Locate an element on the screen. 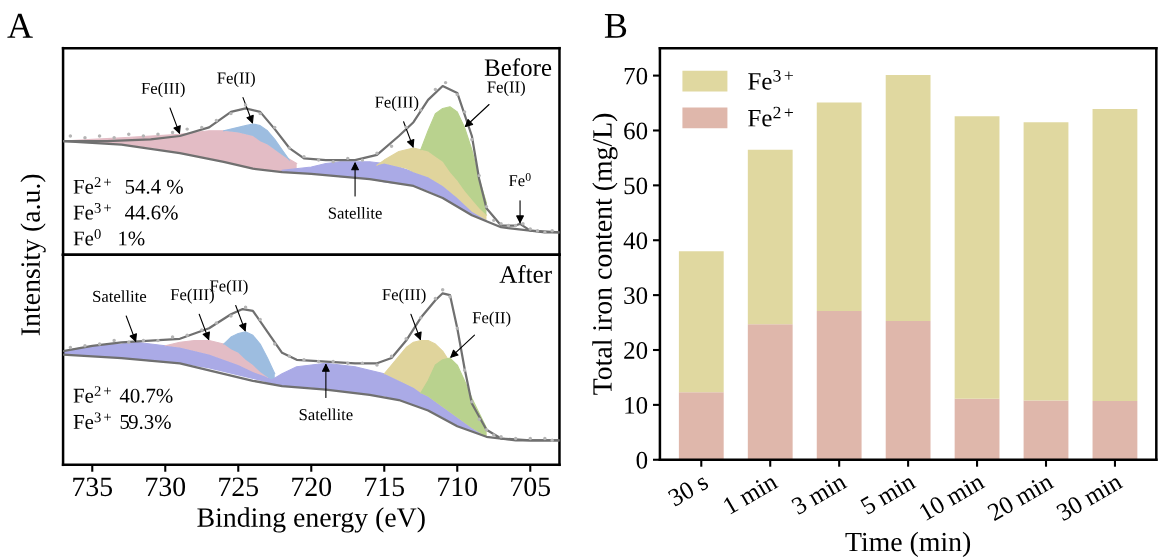 This screenshot has height=560, width=1168. y-tick-label: 70 is located at coordinates (636, 76).